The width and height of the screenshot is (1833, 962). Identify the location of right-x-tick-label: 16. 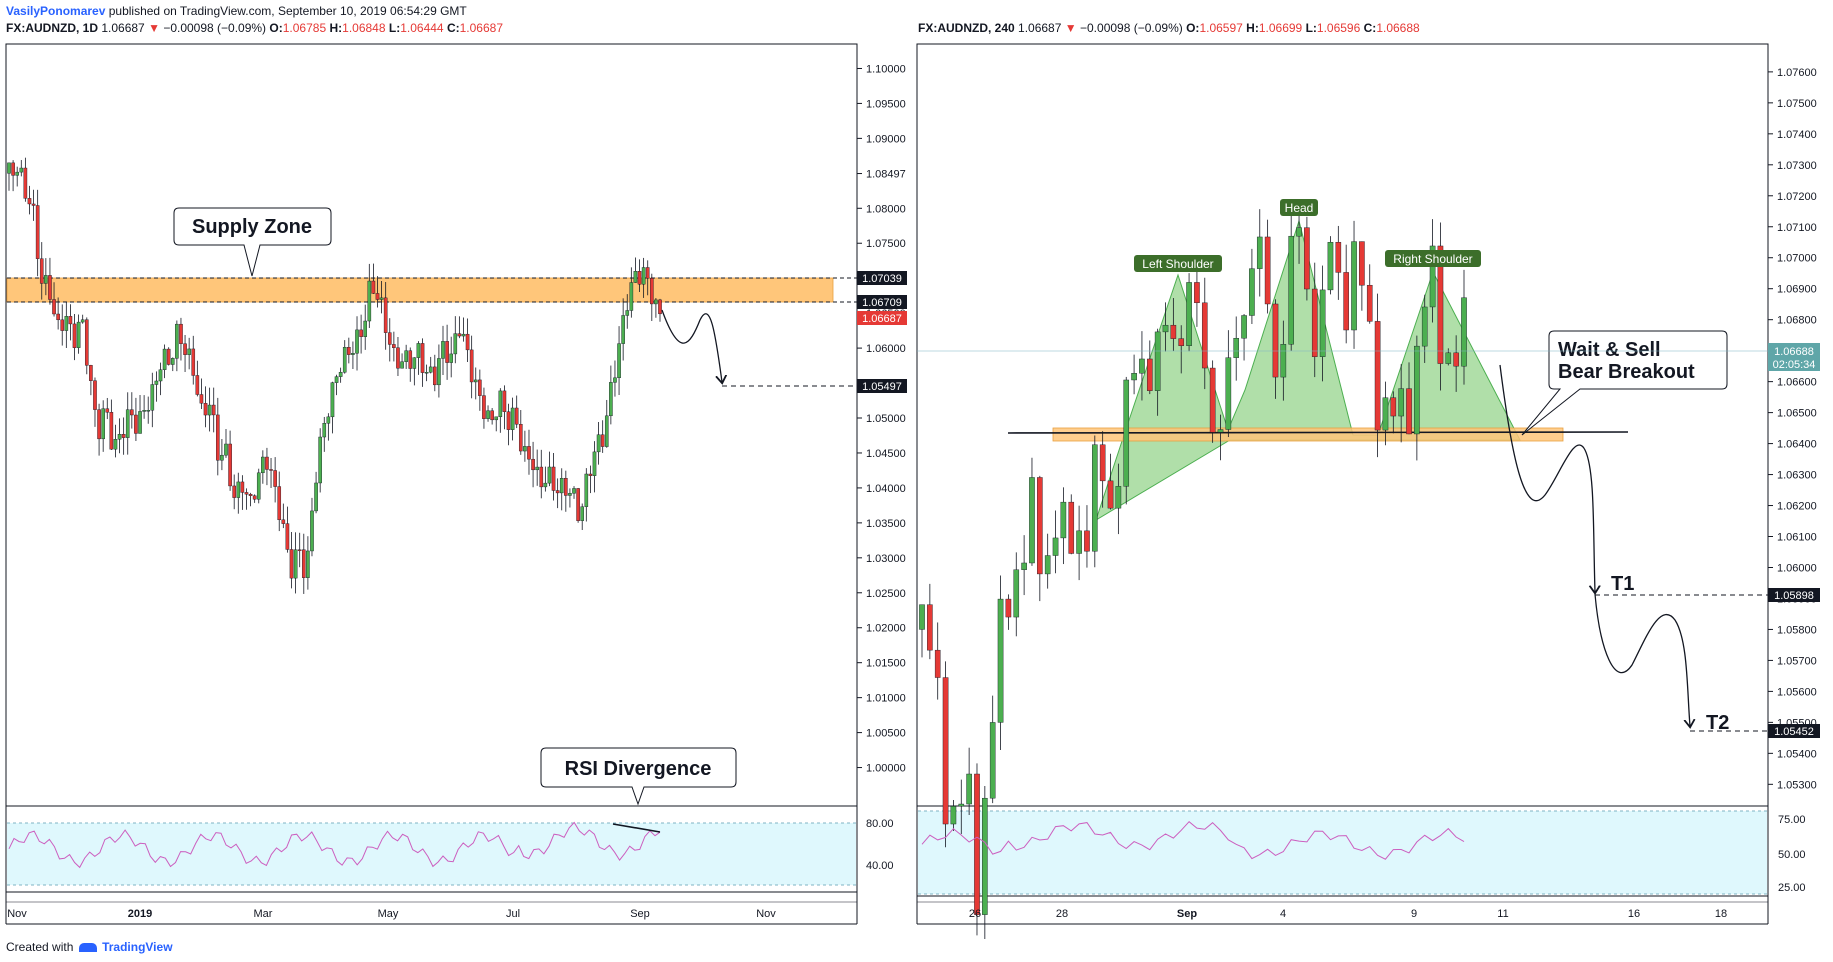
(1634, 914).